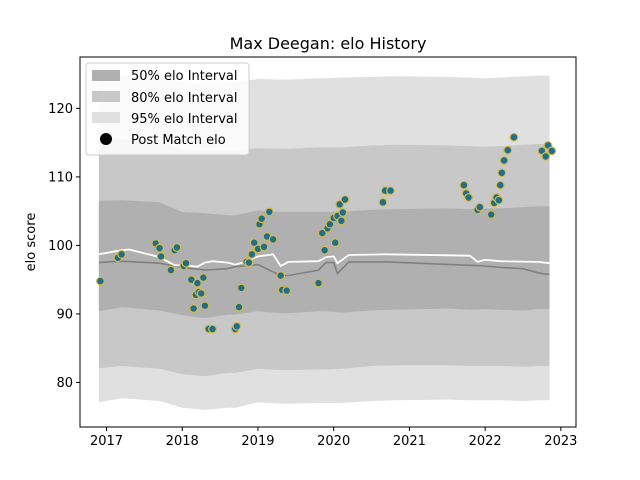 This screenshot has width=640, height=480. I want to click on legend-marker-post-match, so click(106, 139).